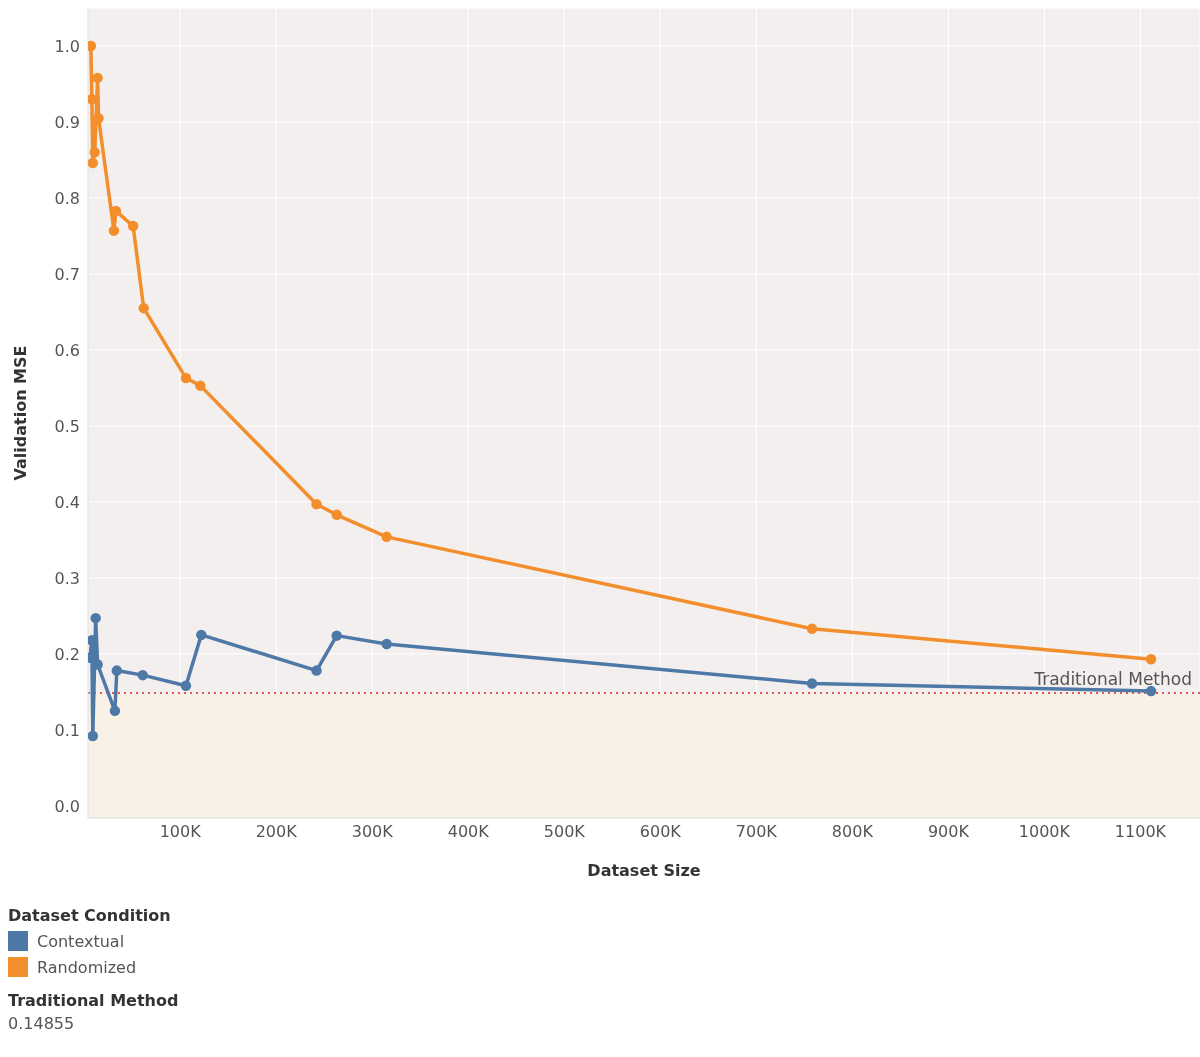 The width and height of the screenshot is (1200, 1057). I want to click on legend-label: Randomized, so click(87, 967).